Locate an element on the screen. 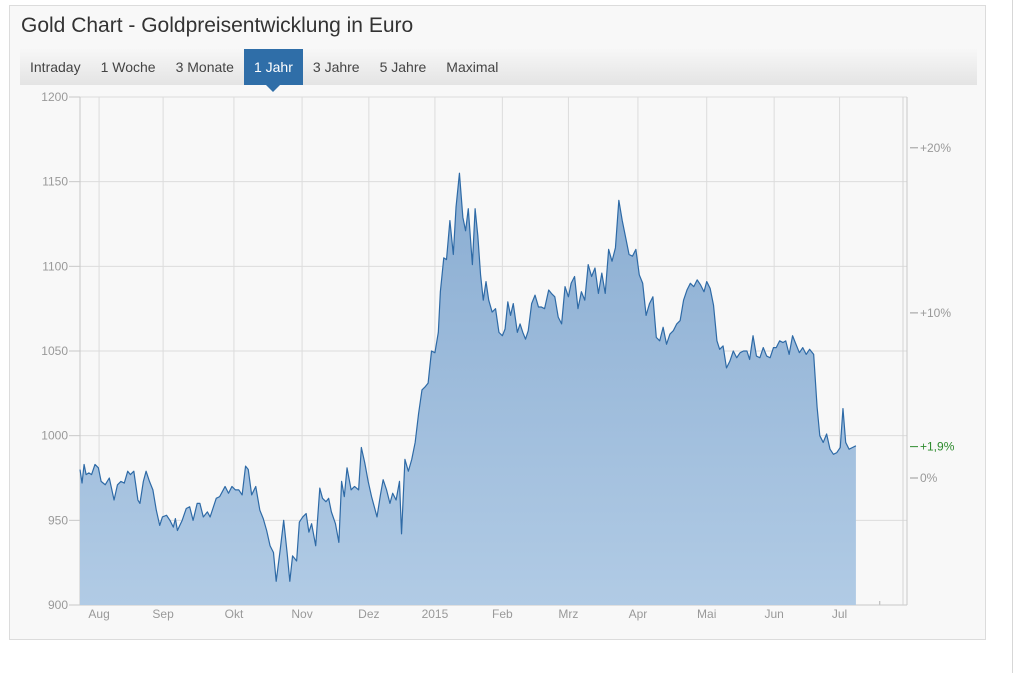 This screenshot has height=673, width=1015. page-edge-divider is located at coordinates (1012, 336).